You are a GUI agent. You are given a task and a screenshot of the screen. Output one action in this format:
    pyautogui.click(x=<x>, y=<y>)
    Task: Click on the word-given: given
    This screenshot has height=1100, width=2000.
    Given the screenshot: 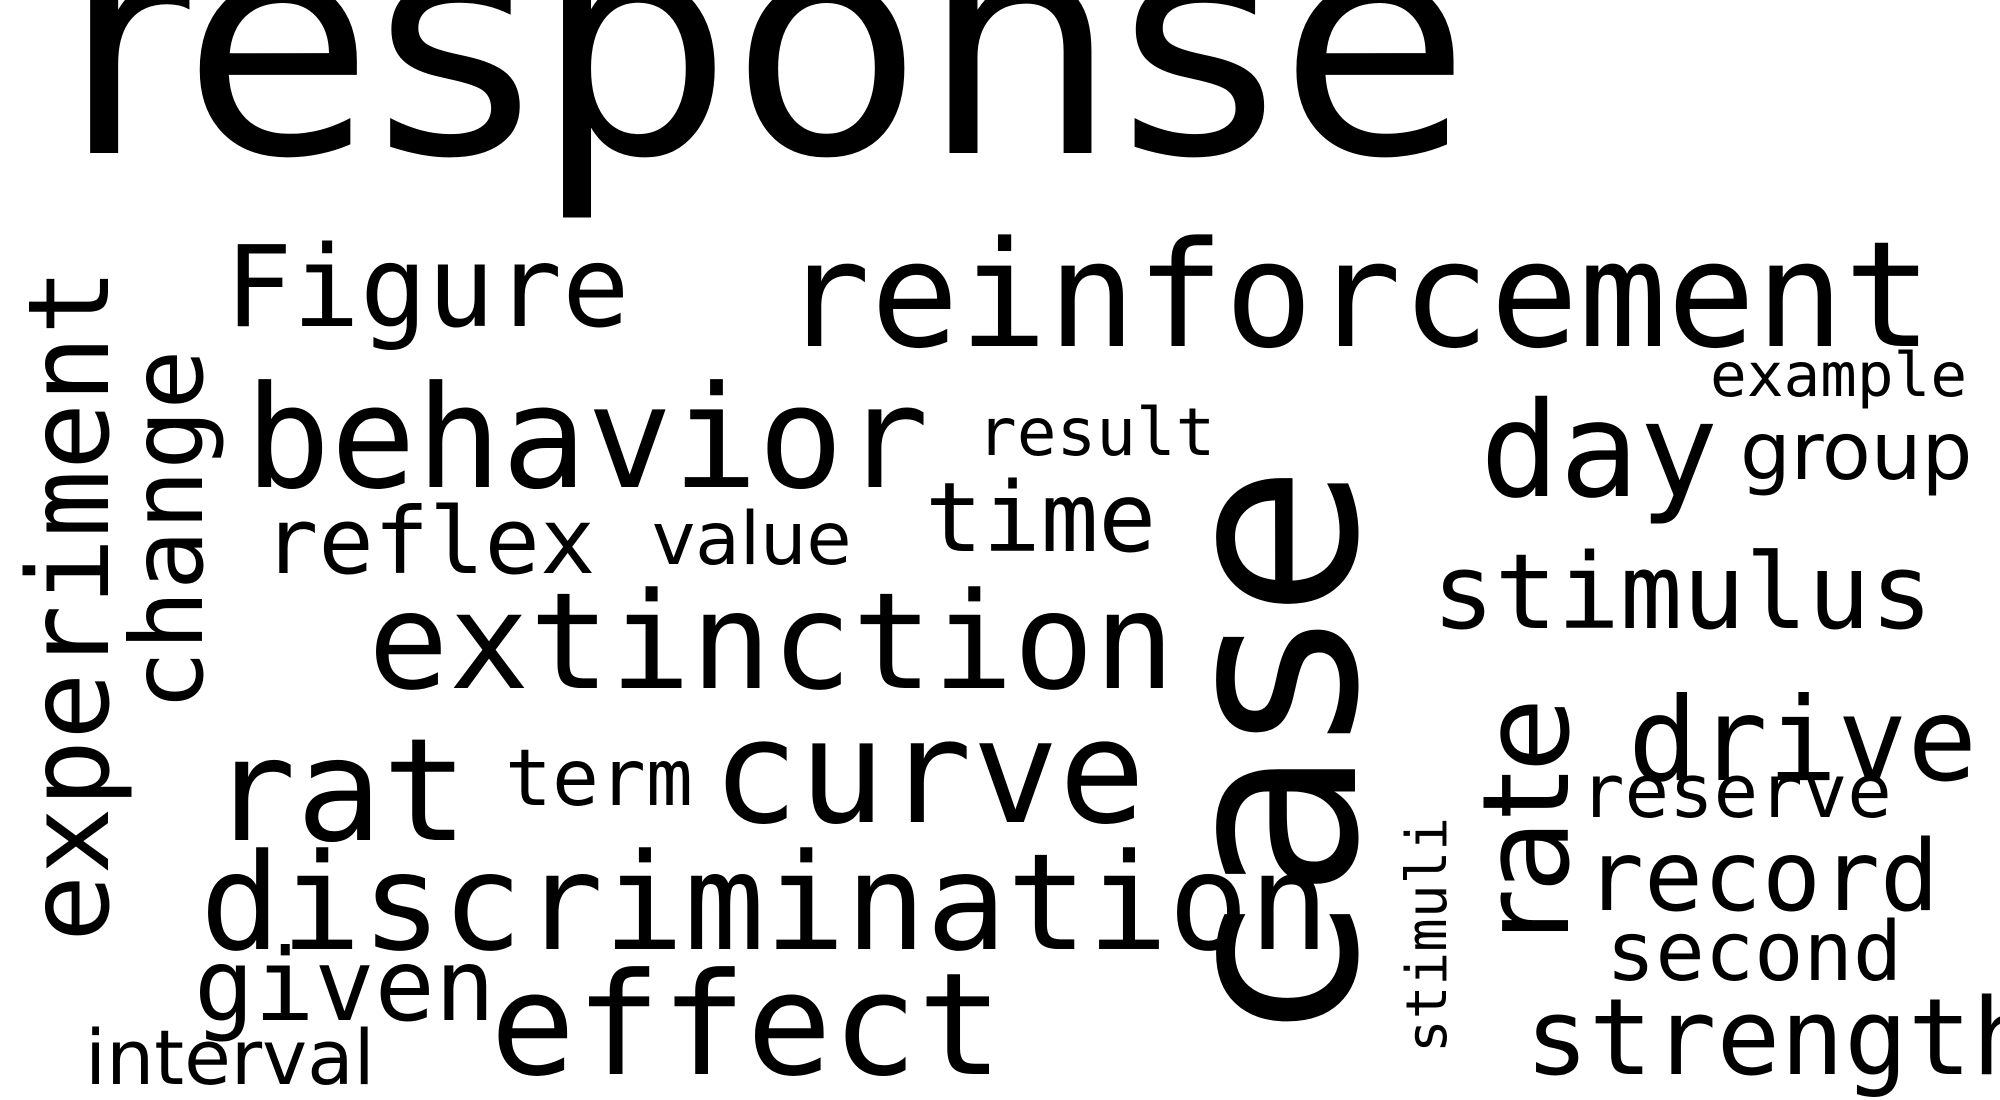 What is the action you would take?
    pyautogui.click(x=345, y=985)
    